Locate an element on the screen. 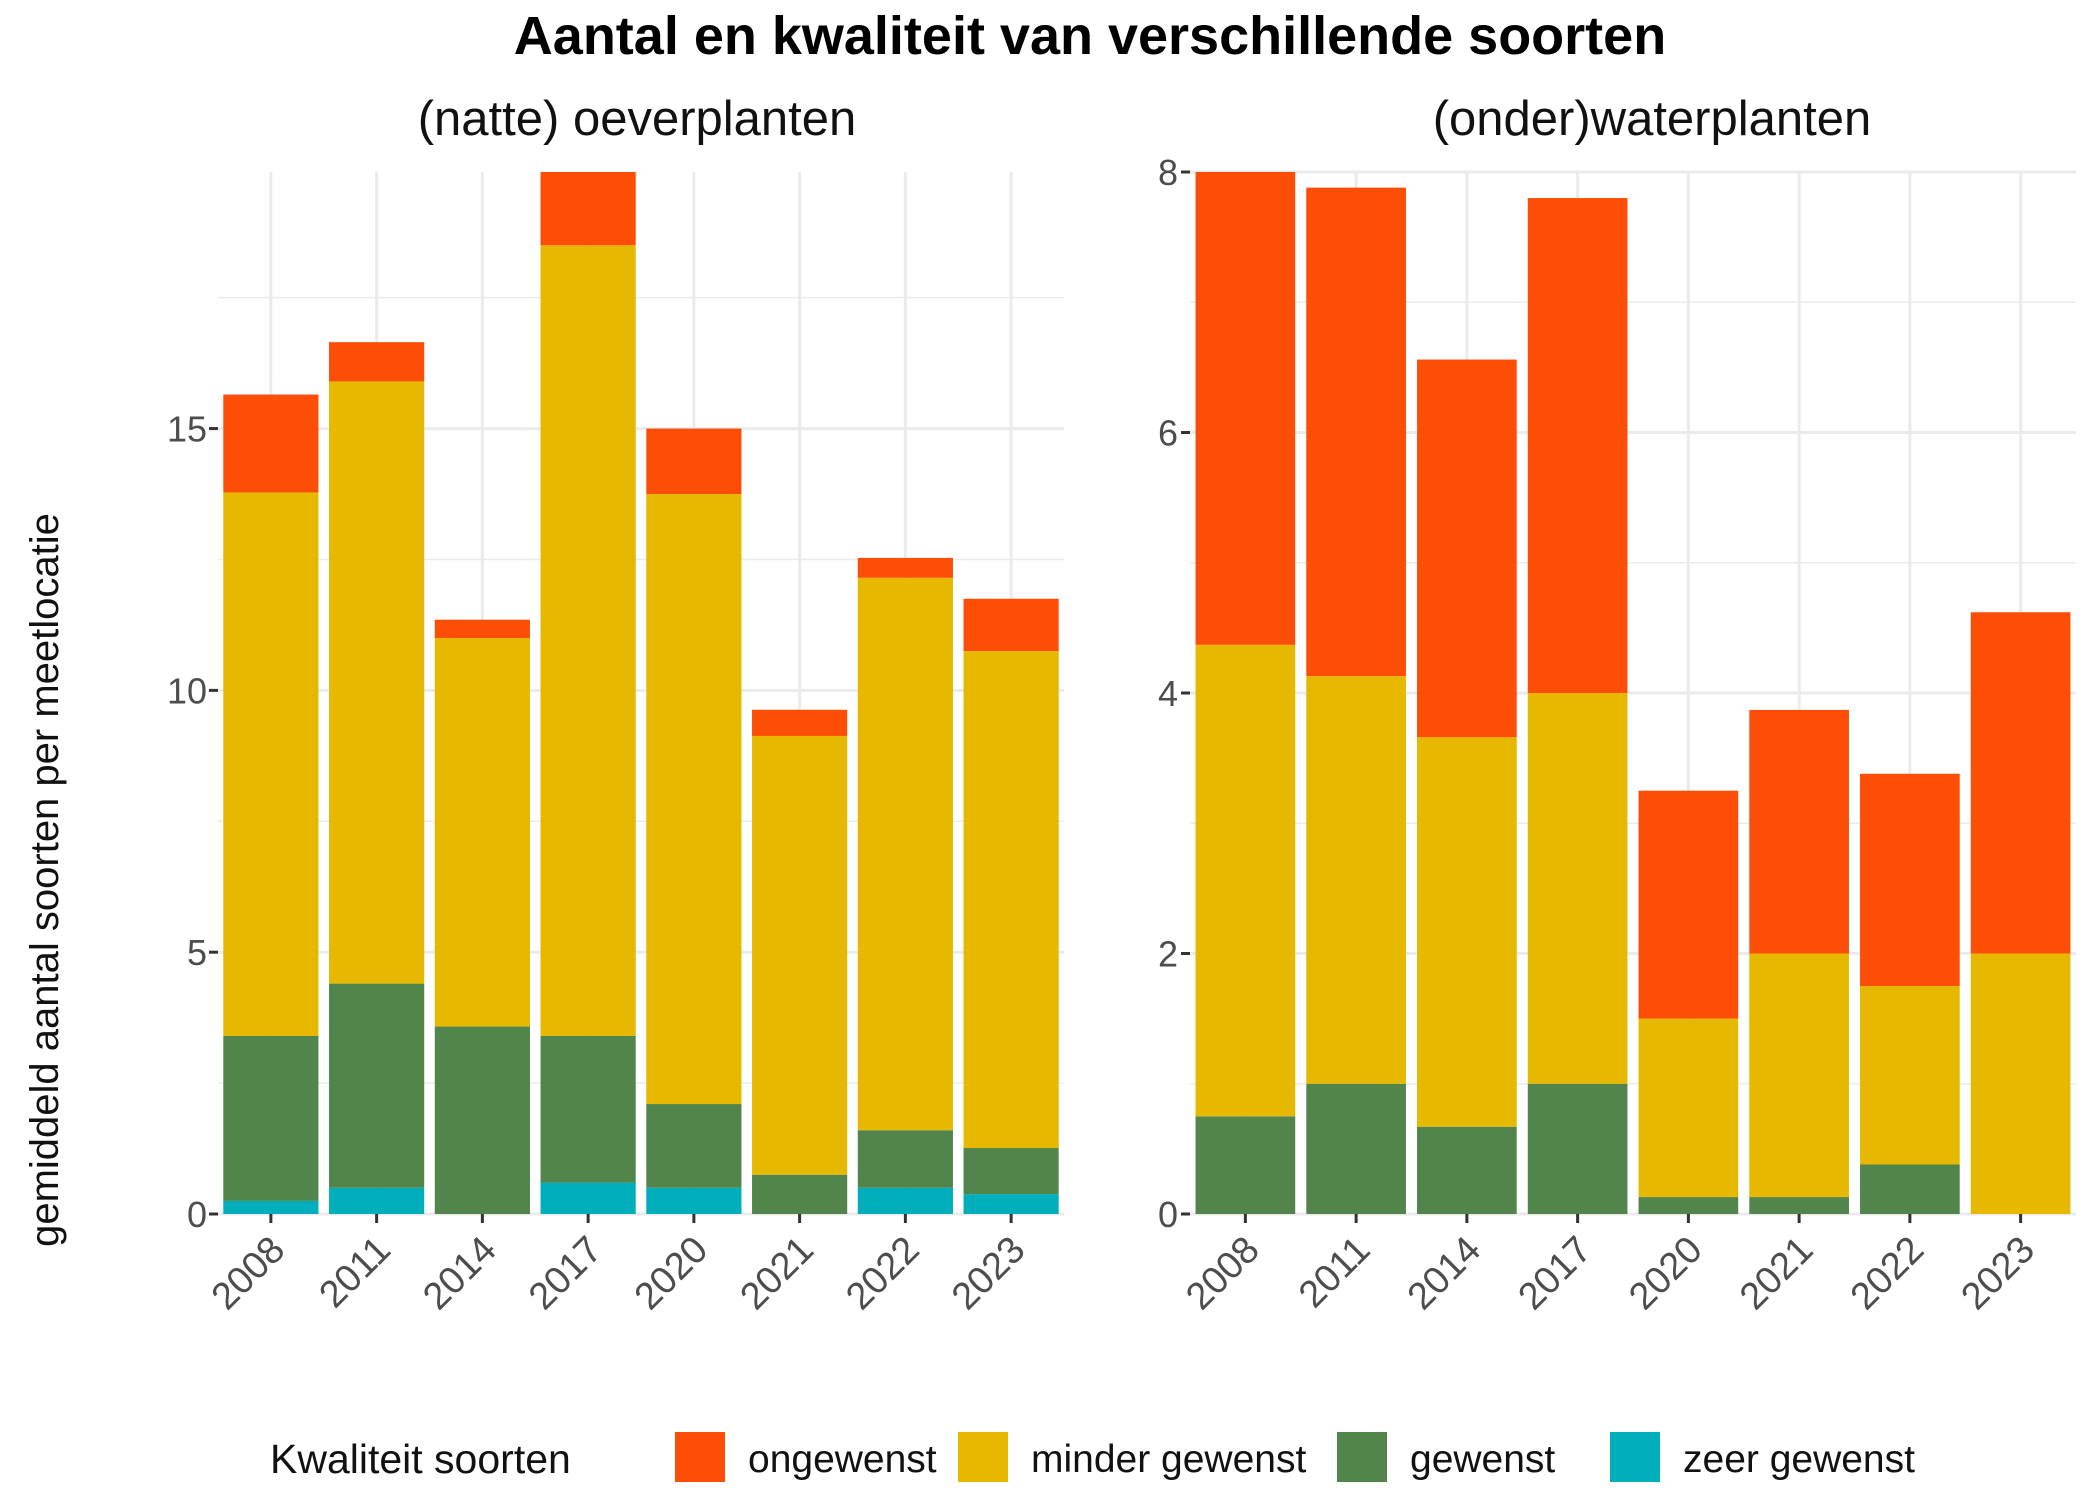 This screenshot has width=2100, height=1500. legend-label: gewenst is located at coordinates (1482, 1459).